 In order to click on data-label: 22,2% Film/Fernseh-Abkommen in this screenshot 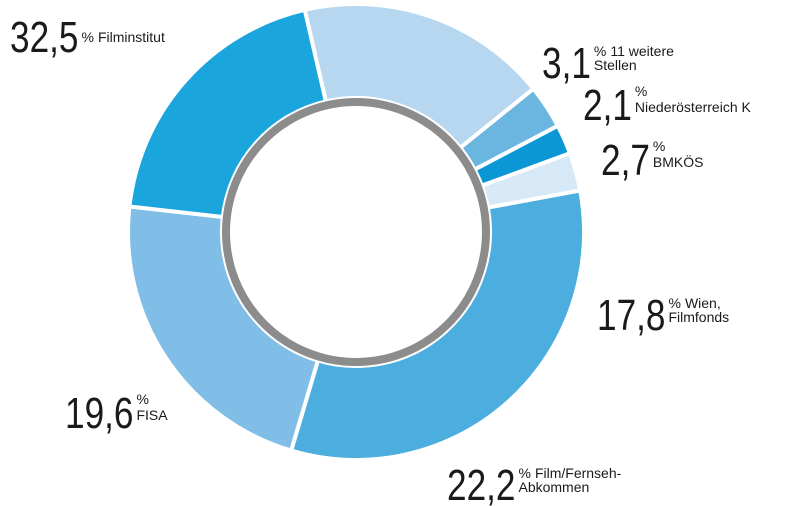, I will do `click(534, 483)`.